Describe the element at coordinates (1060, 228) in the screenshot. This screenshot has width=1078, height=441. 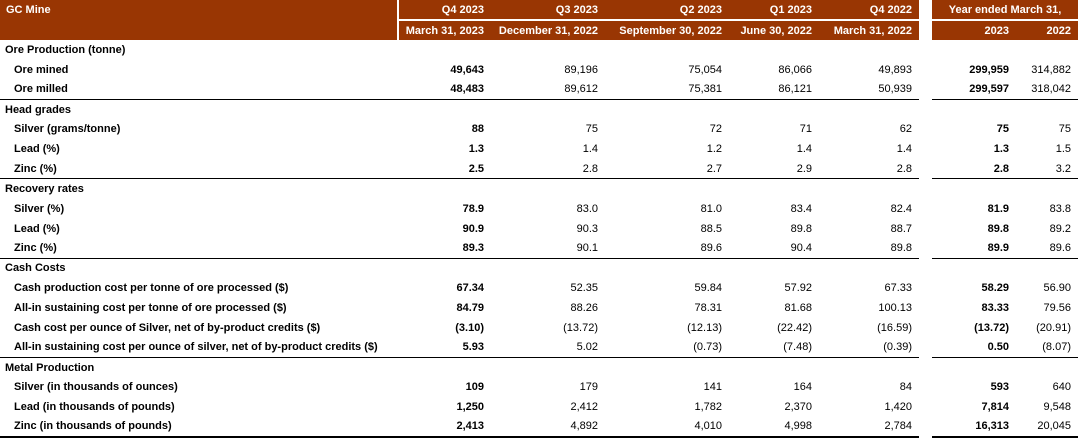
I see `cell-year-value: 89.2` at that location.